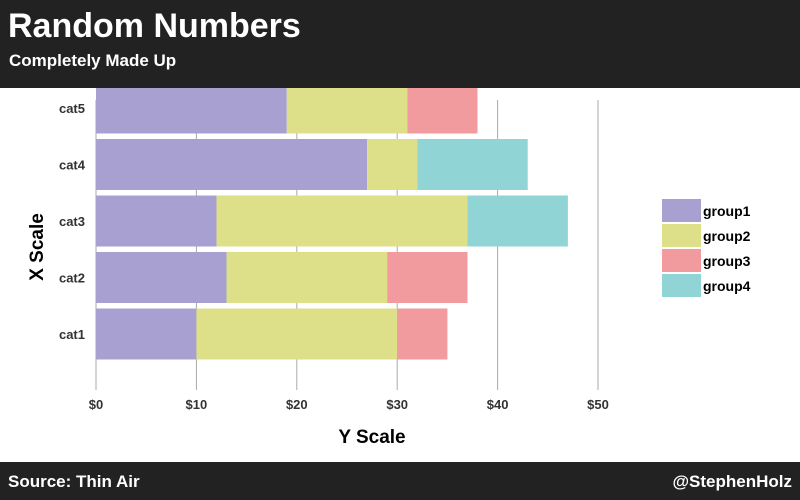 The image size is (800, 500). What do you see at coordinates (517, 221) in the screenshot?
I see `bar-cat3-group4` at bounding box center [517, 221].